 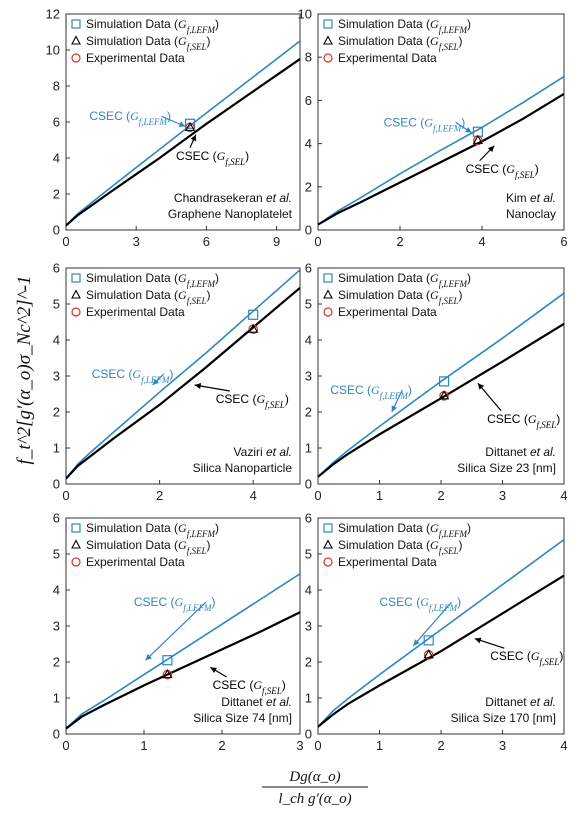 I want to click on x-axis-label-denominator: l_ch g'(α_o), so click(x=314, y=799).